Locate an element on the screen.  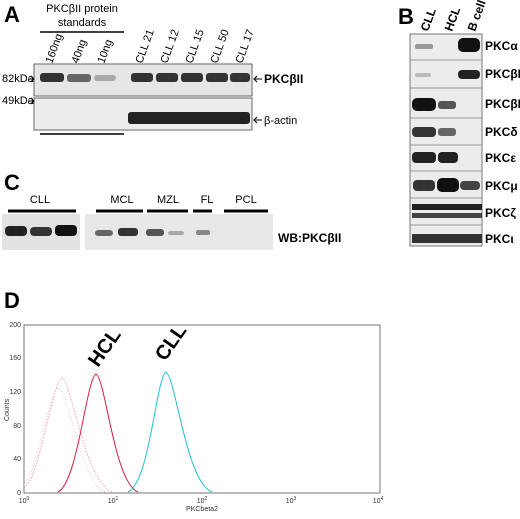
group-label: FL is located at coordinates (207, 200).